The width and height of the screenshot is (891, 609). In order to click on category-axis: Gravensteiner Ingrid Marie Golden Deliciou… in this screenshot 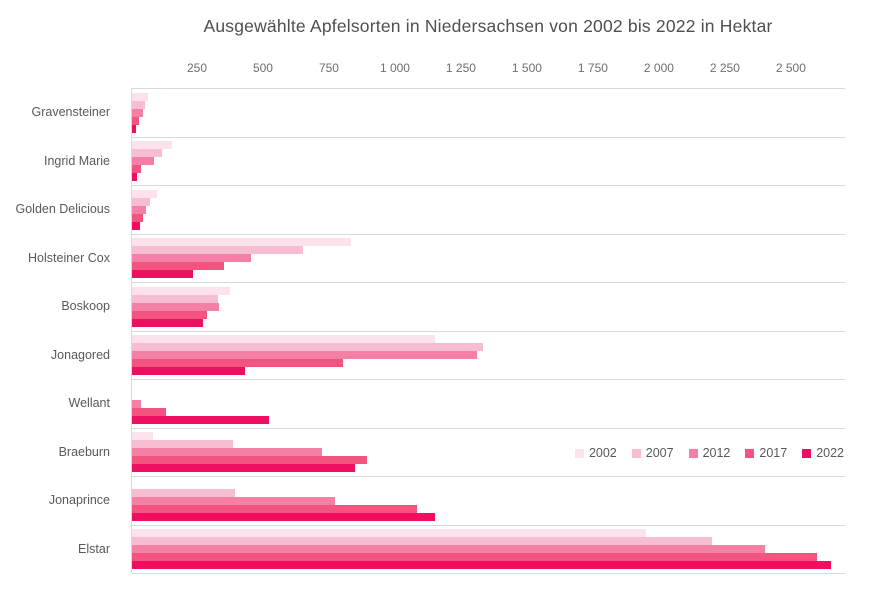, I will do `click(60, 330)`.